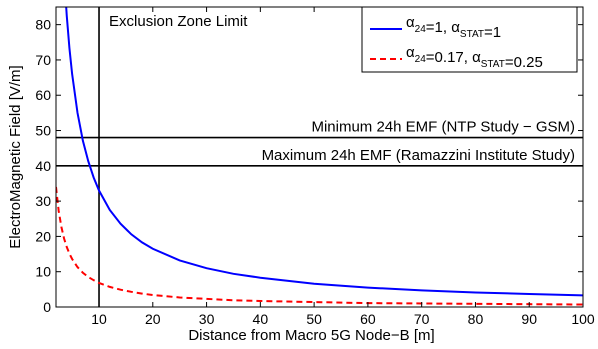 This screenshot has height=349, width=598. I want to click on x-axis-label: Distance from Macro 5G Node−B [m], so click(311, 335).